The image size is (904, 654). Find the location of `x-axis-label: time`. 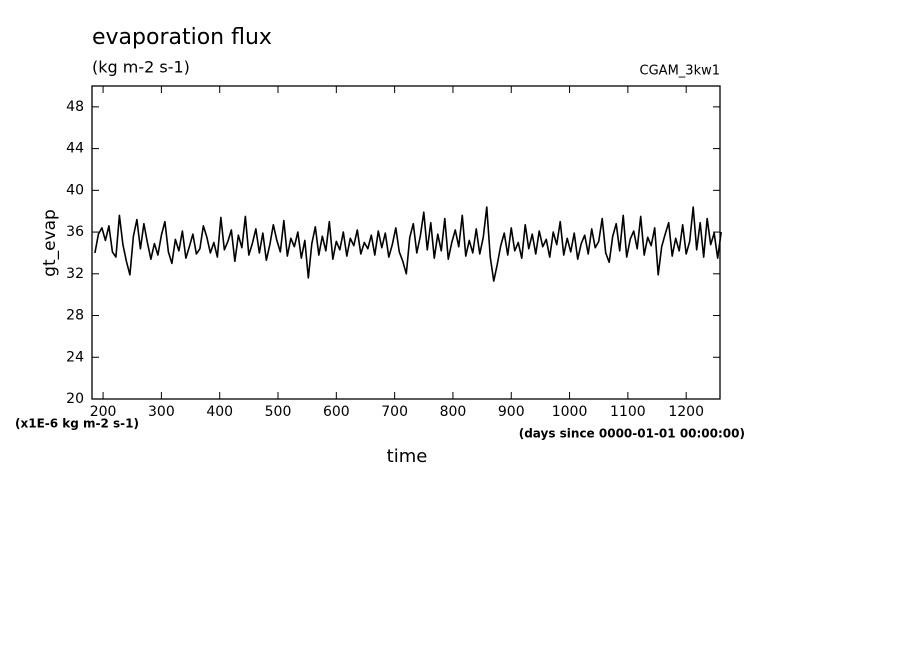

x-axis-label: time is located at coordinates (407, 456).